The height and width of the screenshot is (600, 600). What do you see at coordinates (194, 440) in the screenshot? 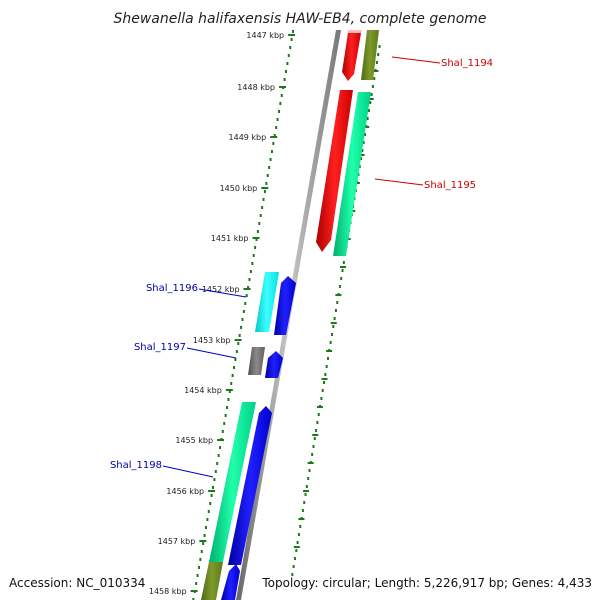
I see `scale-tick-label: 1455 kbp` at bounding box center [194, 440].